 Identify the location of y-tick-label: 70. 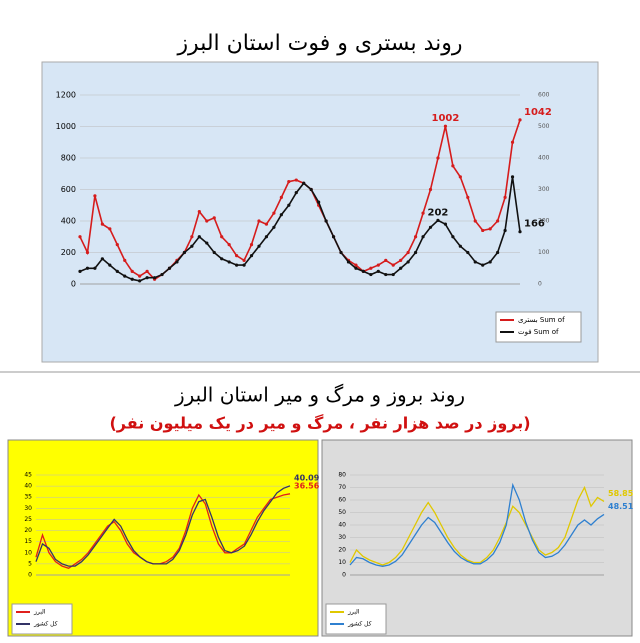
(342, 487).